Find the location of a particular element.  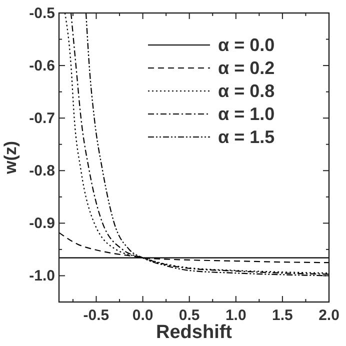

legend-label: α = 1.5 is located at coordinates (246, 137).